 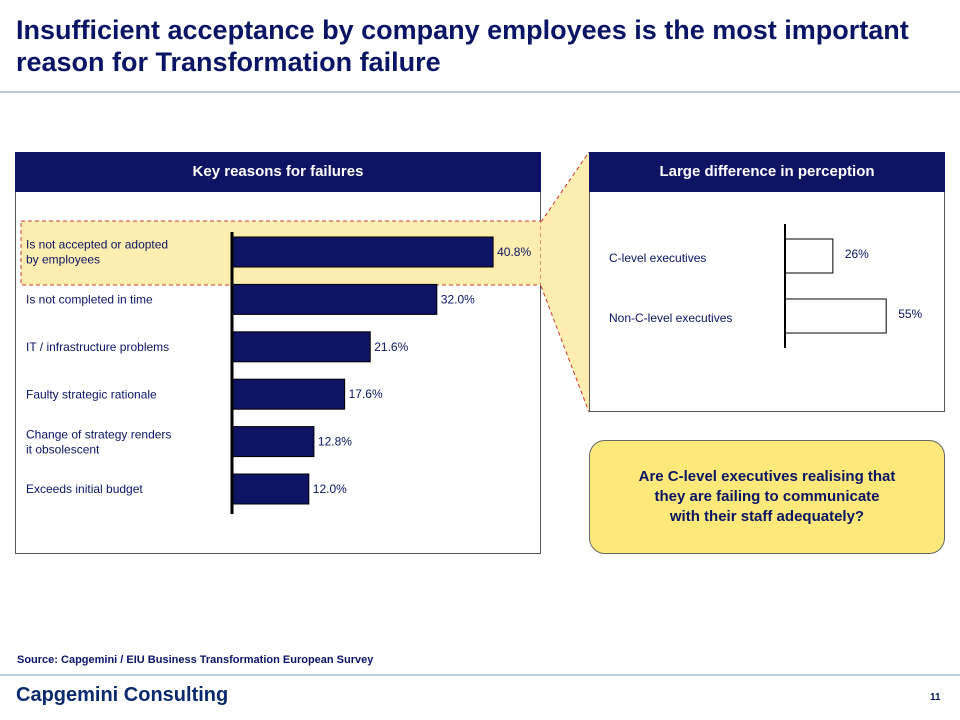 I want to click on category-label: Change of strategy renders it obsolescent, so click(x=98, y=441).